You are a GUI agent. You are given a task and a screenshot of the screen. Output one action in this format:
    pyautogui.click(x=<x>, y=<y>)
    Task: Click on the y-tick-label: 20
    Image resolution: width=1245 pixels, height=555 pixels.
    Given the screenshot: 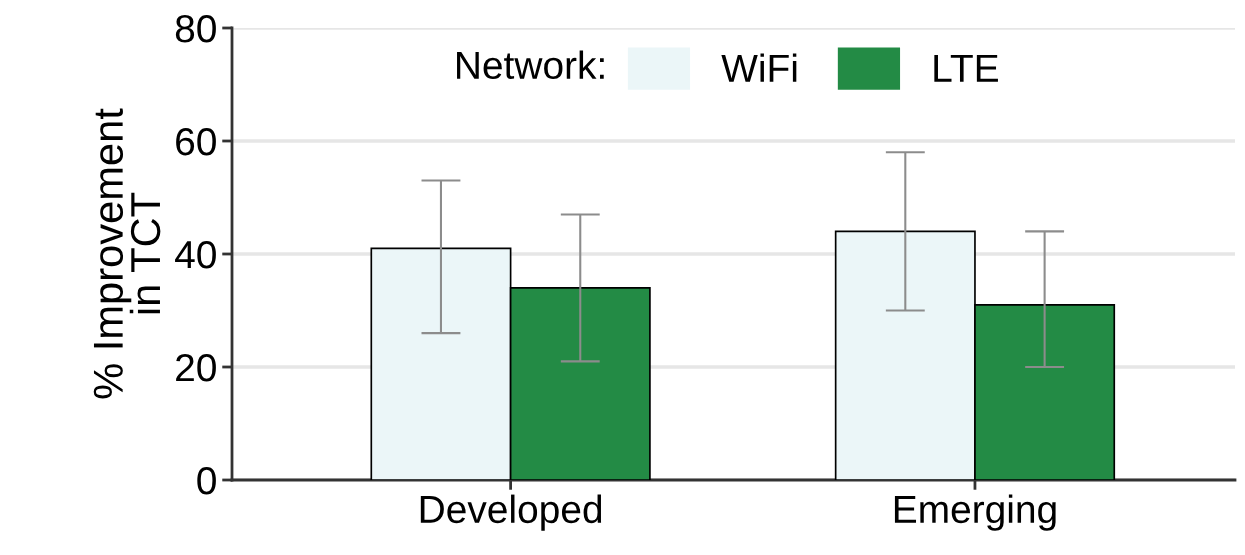 What is the action you would take?
    pyautogui.click(x=196, y=367)
    